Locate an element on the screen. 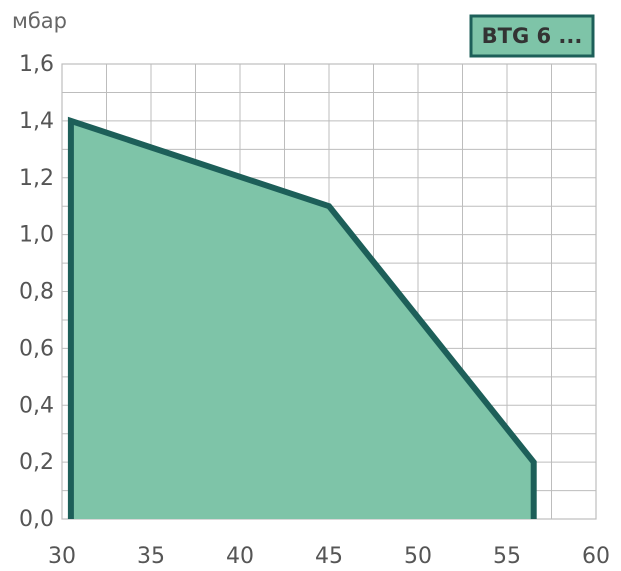 Image resolution: width=621 pixels, height=571 pixels. legend-box is located at coordinates (532, 36).